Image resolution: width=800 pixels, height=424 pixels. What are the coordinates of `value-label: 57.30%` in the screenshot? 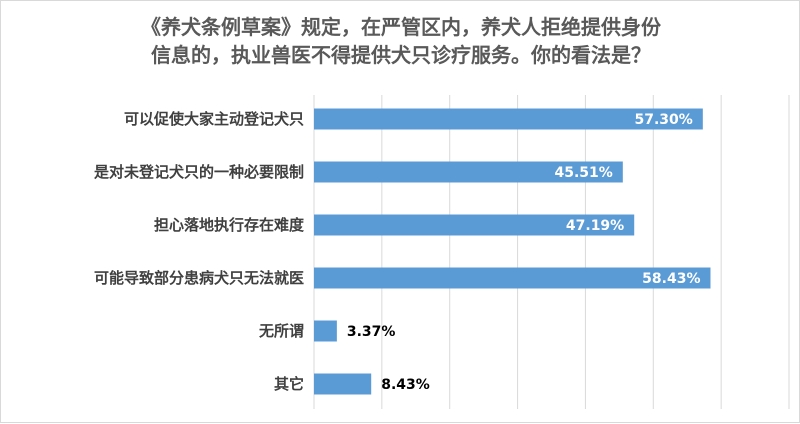 It's located at (664, 120).